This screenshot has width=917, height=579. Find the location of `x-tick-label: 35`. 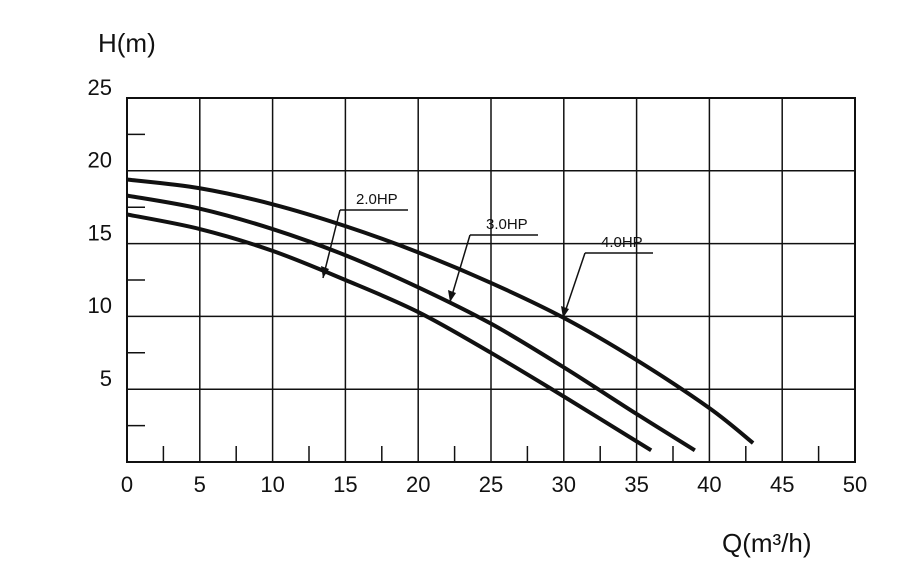

x-tick-label: 35 is located at coordinates (636, 484).